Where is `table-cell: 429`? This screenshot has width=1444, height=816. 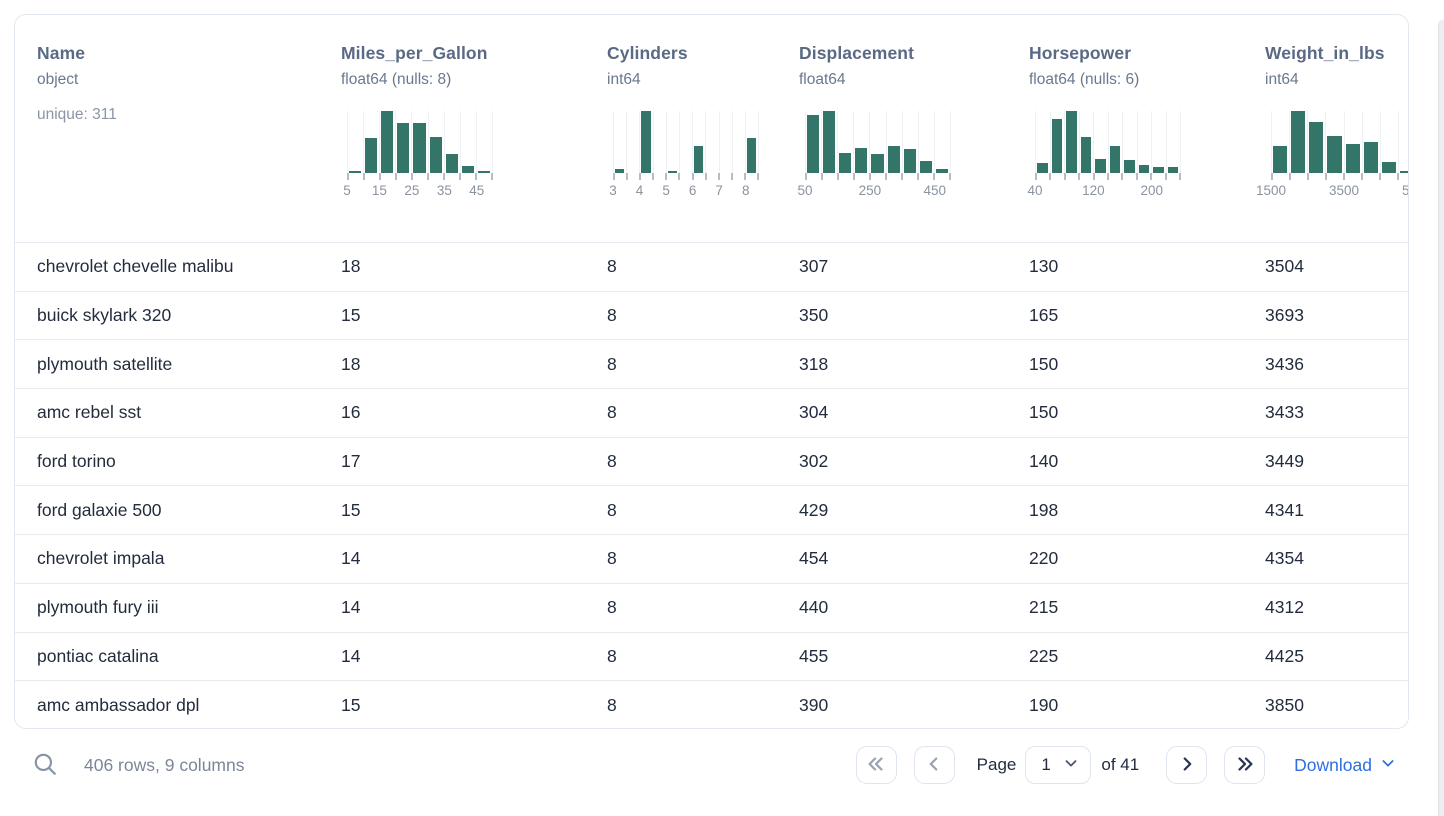
table-cell: 429 is located at coordinates (814, 509).